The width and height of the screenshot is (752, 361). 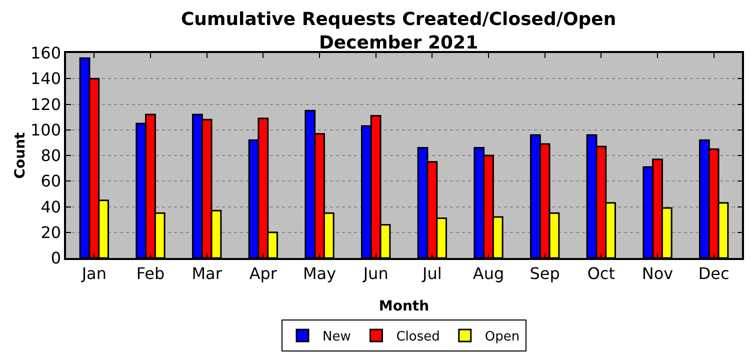 I want to click on x-tick-label: Jul, so click(x=432, y=273).